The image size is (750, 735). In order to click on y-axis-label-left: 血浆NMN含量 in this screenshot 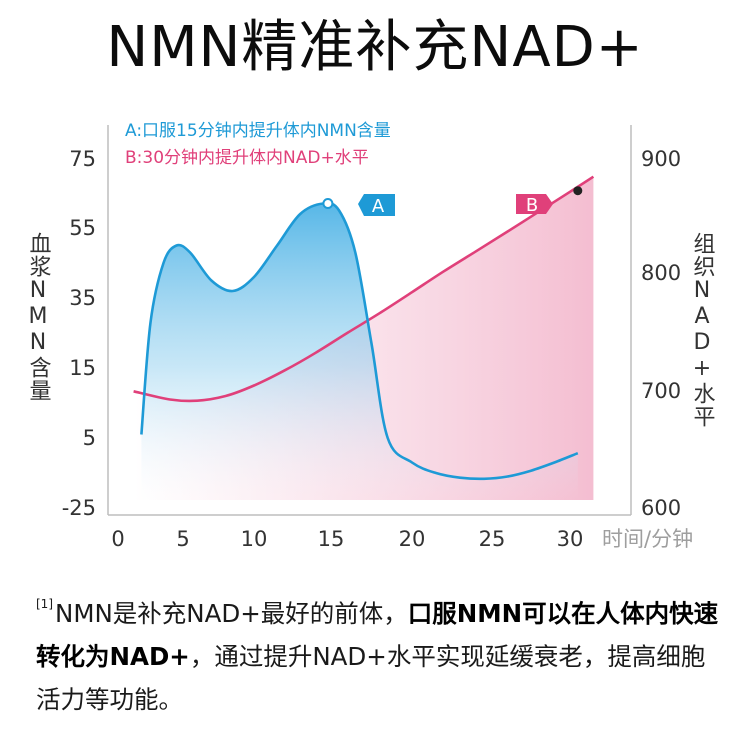, I will do `click(39, 317)`.